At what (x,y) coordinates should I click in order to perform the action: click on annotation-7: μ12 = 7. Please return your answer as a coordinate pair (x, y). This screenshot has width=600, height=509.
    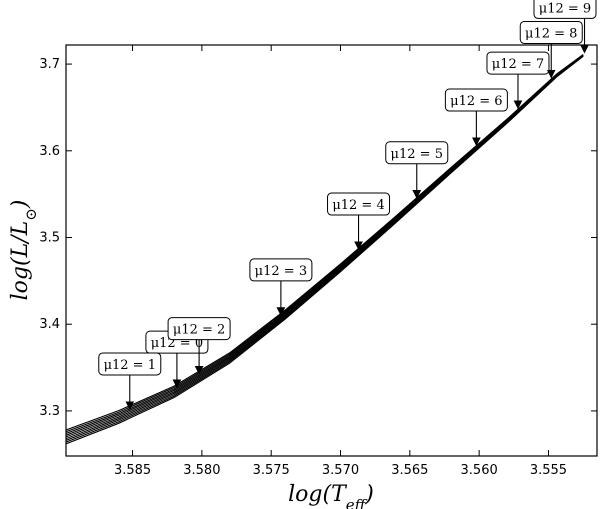
    Looking at the image, I should click on (518, 80).